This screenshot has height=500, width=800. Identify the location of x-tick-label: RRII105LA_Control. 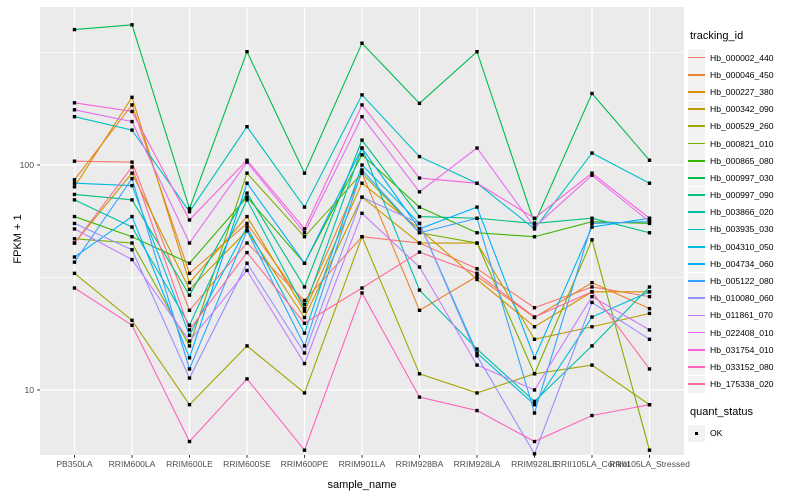
(592, 464).